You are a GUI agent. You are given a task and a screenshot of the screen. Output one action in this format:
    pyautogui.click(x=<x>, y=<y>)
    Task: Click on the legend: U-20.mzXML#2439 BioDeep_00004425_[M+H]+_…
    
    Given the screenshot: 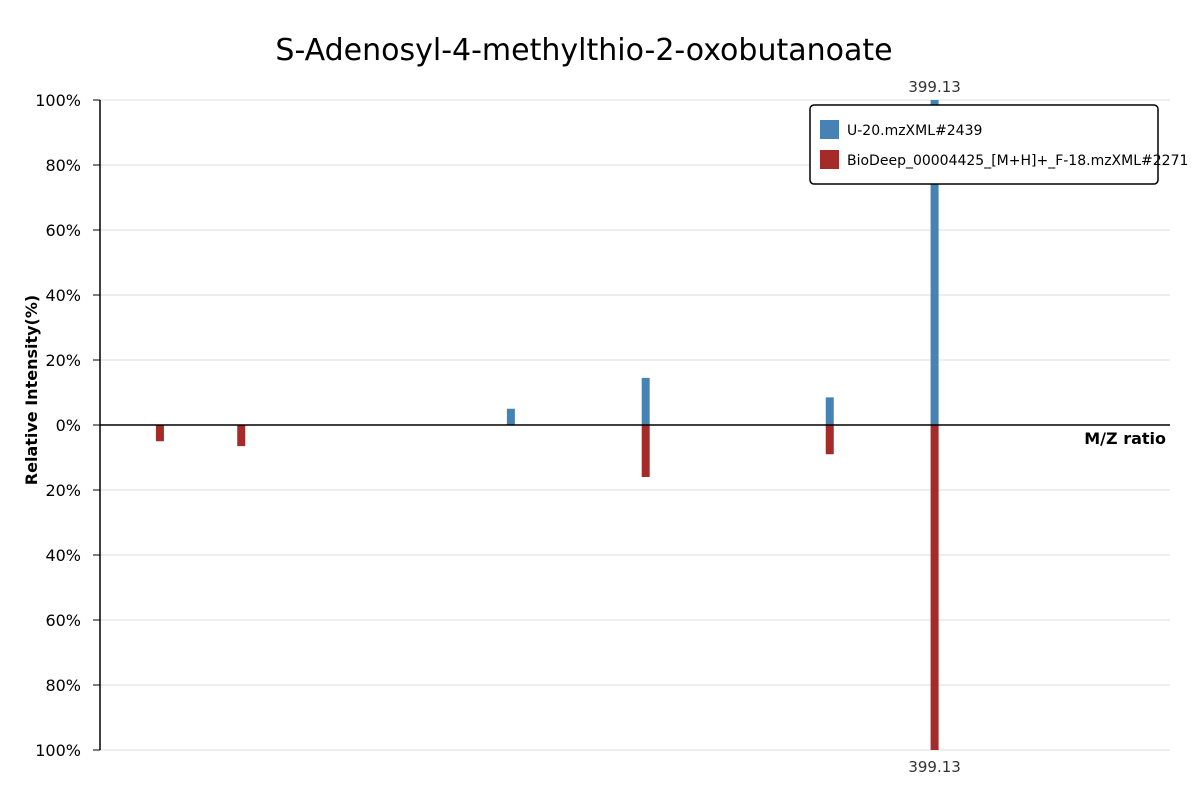 What is the action you would take?
    pyautogui.click(x=998, y=144)
    